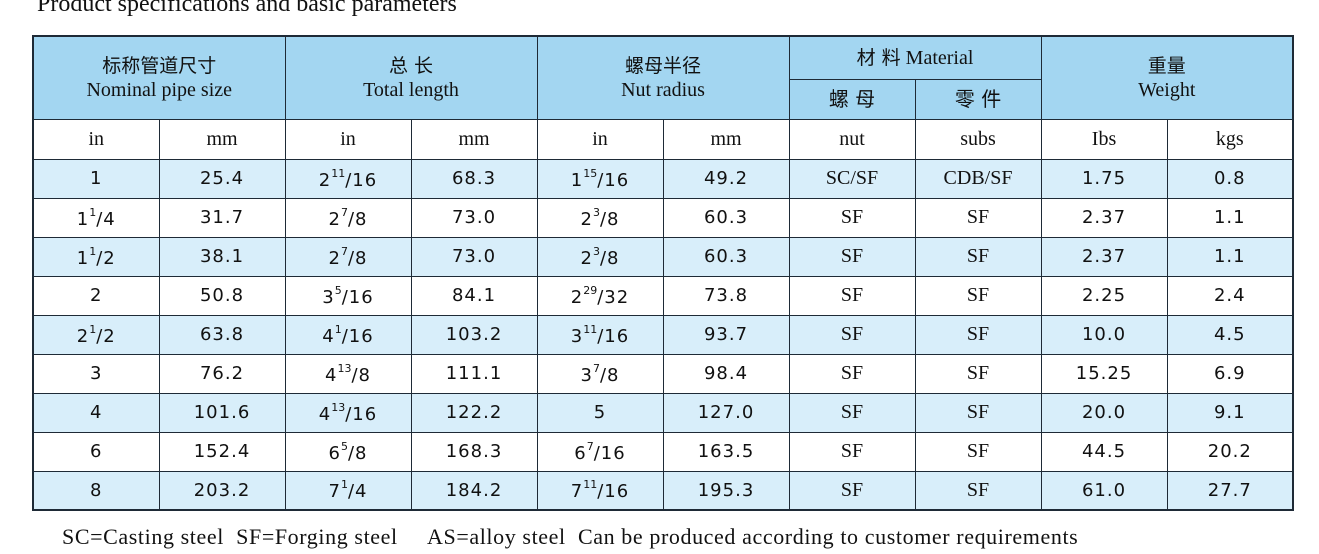 The height and width of the screenshot is (554, 1319). What do you see at coordinates (726, 490) in the screenshot?
I see `cell: 195.3` at bounding box center [726, 490].